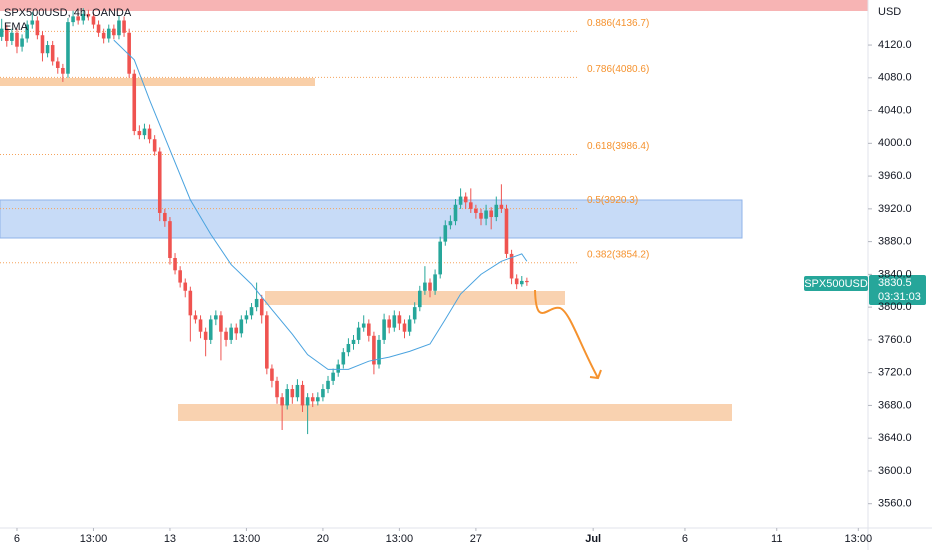 This screenshot has width=932, height=550. What do you see at coordinates (895, 283) in the screenshot?
I see `last-price: 3830.5` at bounding box center [895, 283].